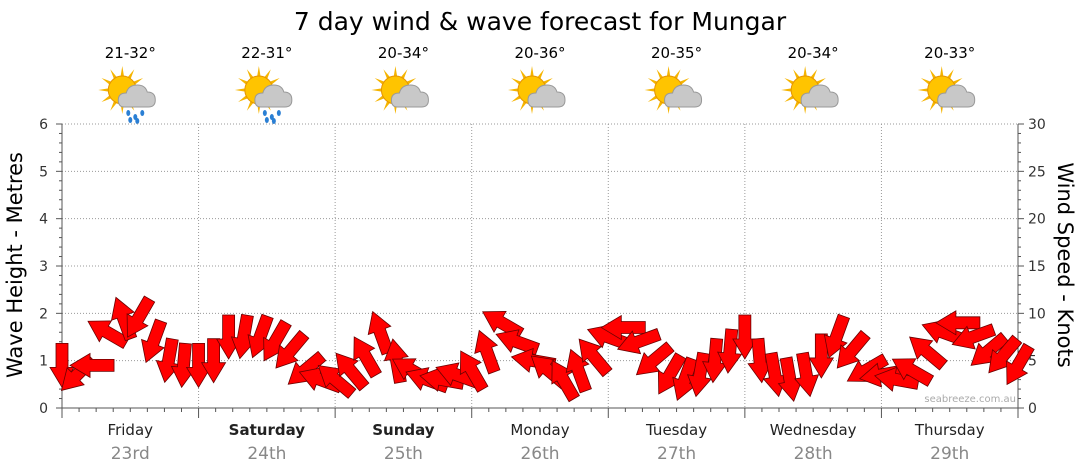 This screenshot has width=1080, height=475. I want to click on day-temperature: 22-31°, so click(266, 53).